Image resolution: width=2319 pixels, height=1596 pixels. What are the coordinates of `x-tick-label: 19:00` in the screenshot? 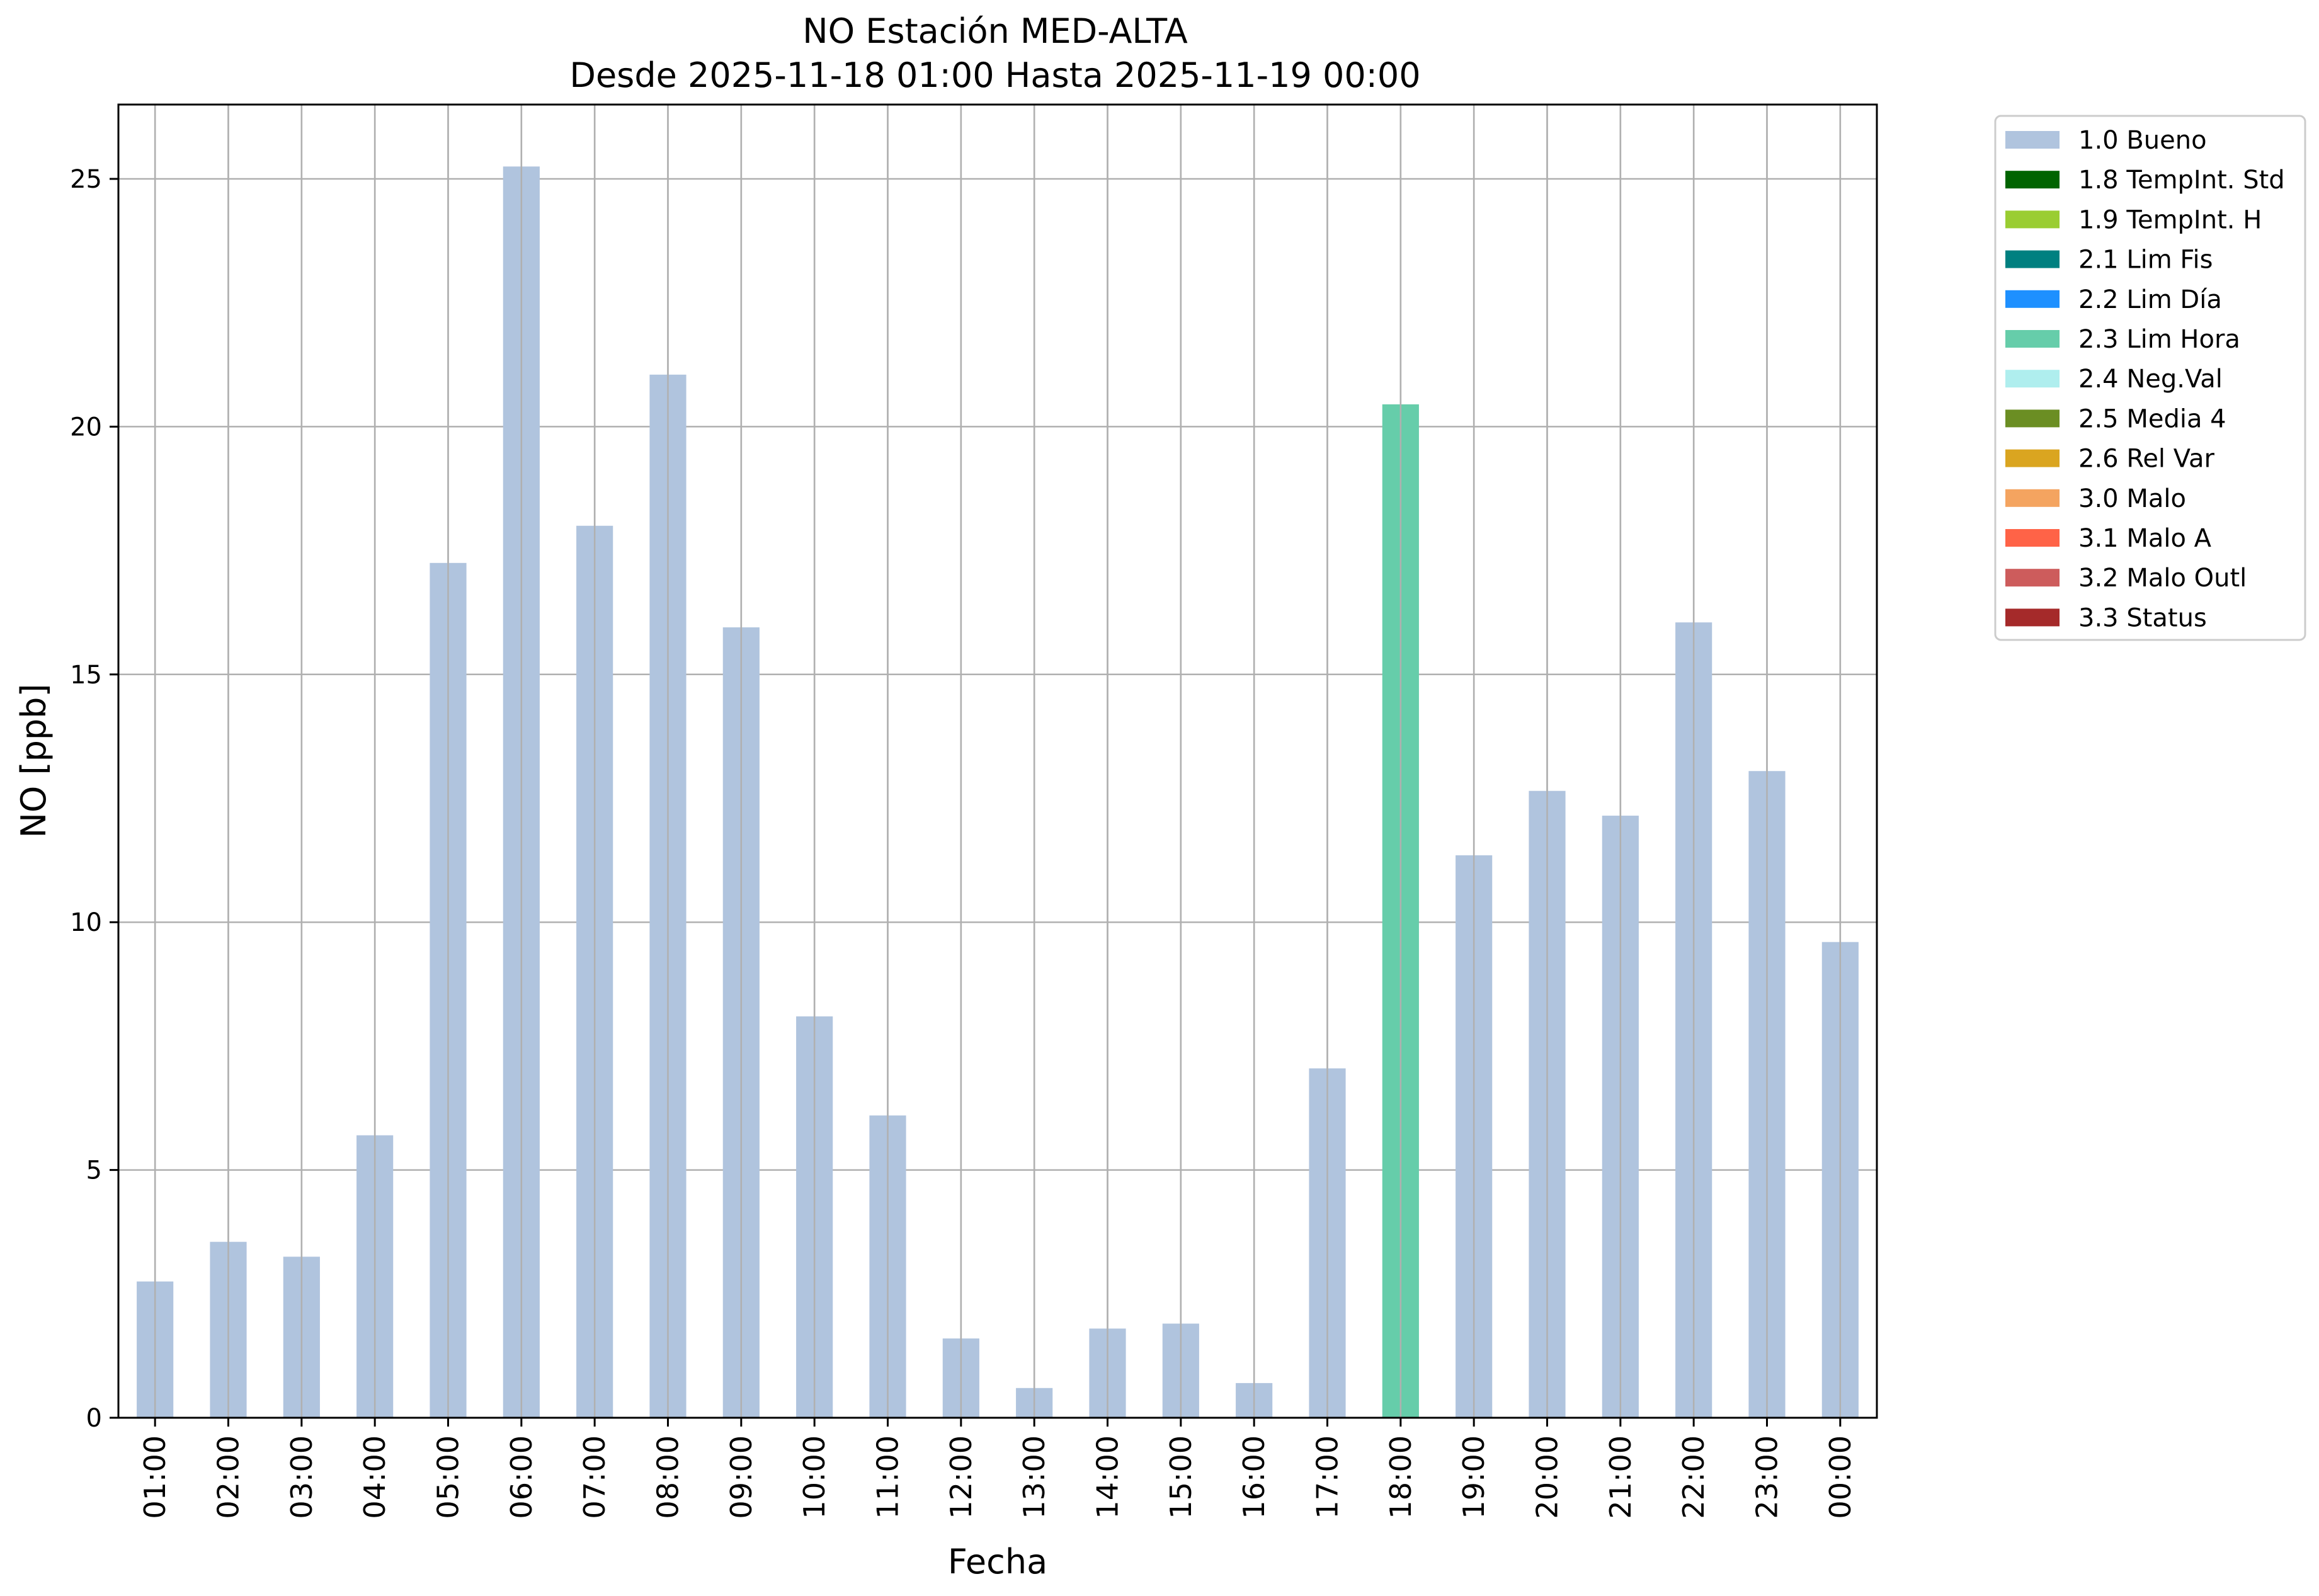 It's located at (1474, 1477).